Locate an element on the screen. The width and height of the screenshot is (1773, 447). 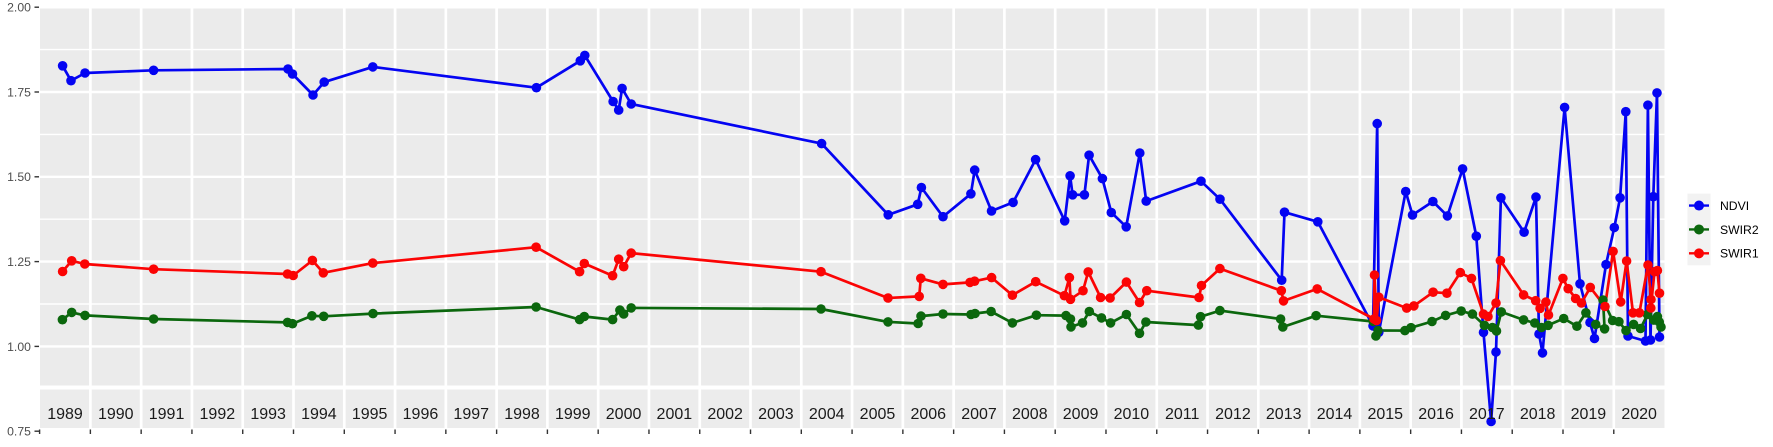
svg-text: 0.75 is located at coordinates (19, 432).